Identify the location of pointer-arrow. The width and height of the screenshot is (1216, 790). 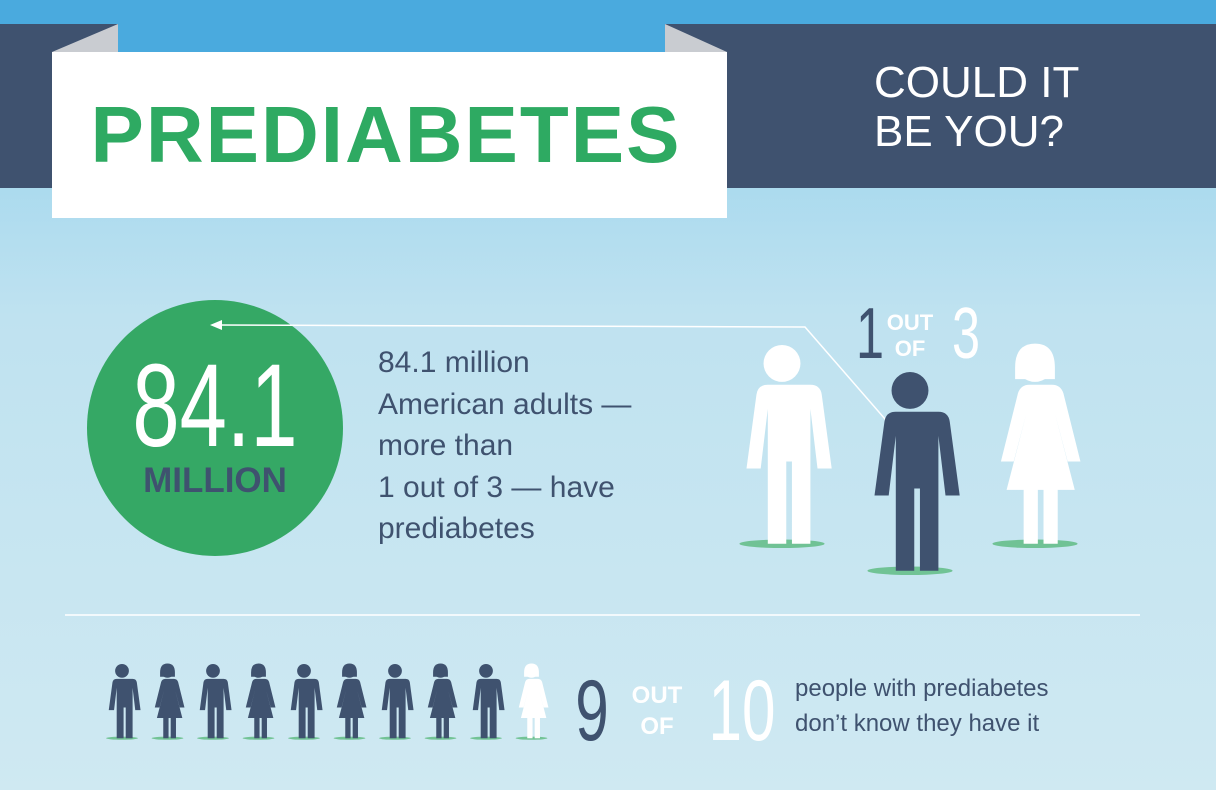
(216, 325).